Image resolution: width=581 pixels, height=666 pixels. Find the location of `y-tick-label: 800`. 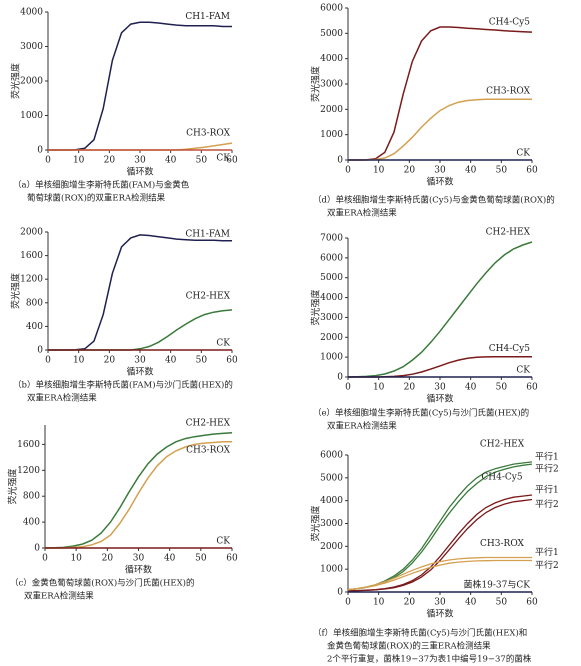

y-tick-label: 800 is located at coordinates (34, 303).